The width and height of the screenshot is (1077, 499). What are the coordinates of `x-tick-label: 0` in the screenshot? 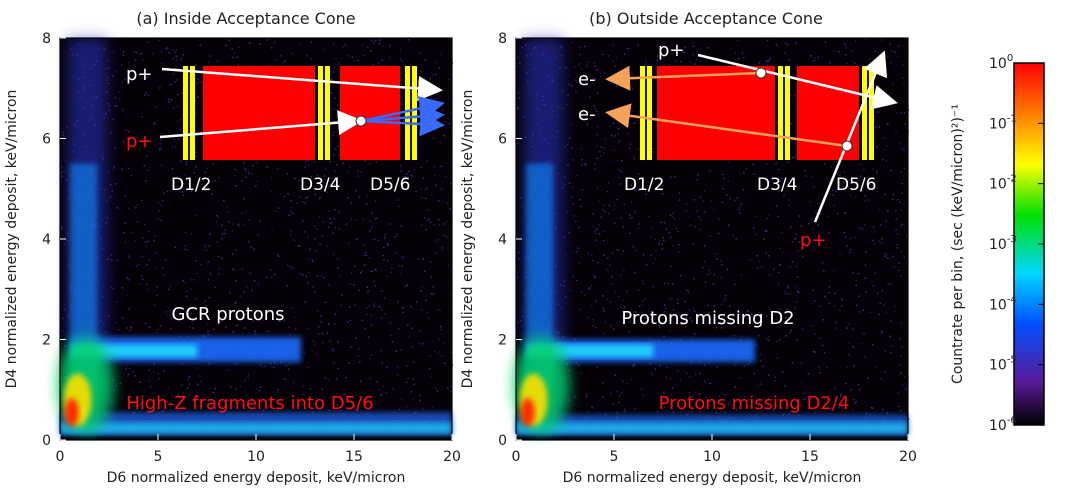 It's located at (60, 457).